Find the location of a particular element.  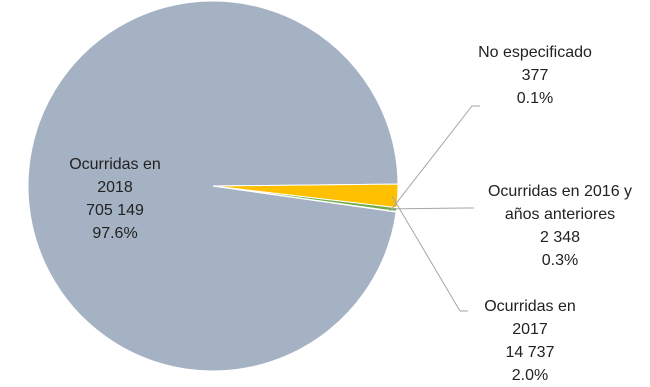

leader-lines is located at coordinates (434, 208).